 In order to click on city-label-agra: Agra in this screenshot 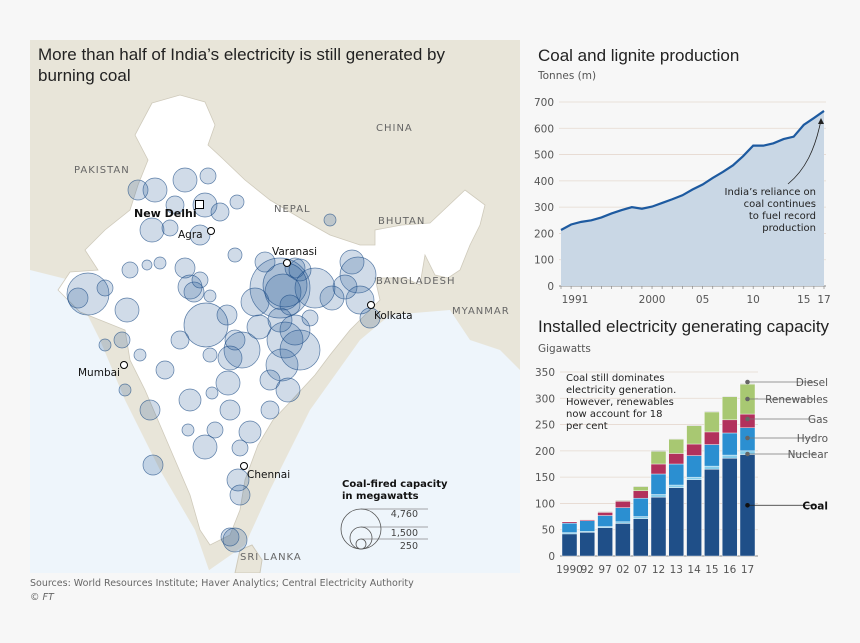, I will do `click(190, 235)`.